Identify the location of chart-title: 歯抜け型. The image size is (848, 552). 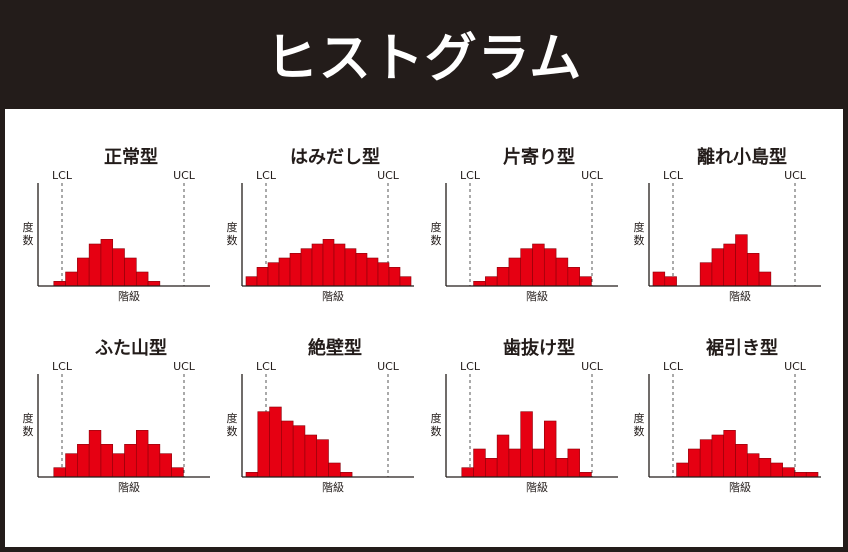
(539, 348).